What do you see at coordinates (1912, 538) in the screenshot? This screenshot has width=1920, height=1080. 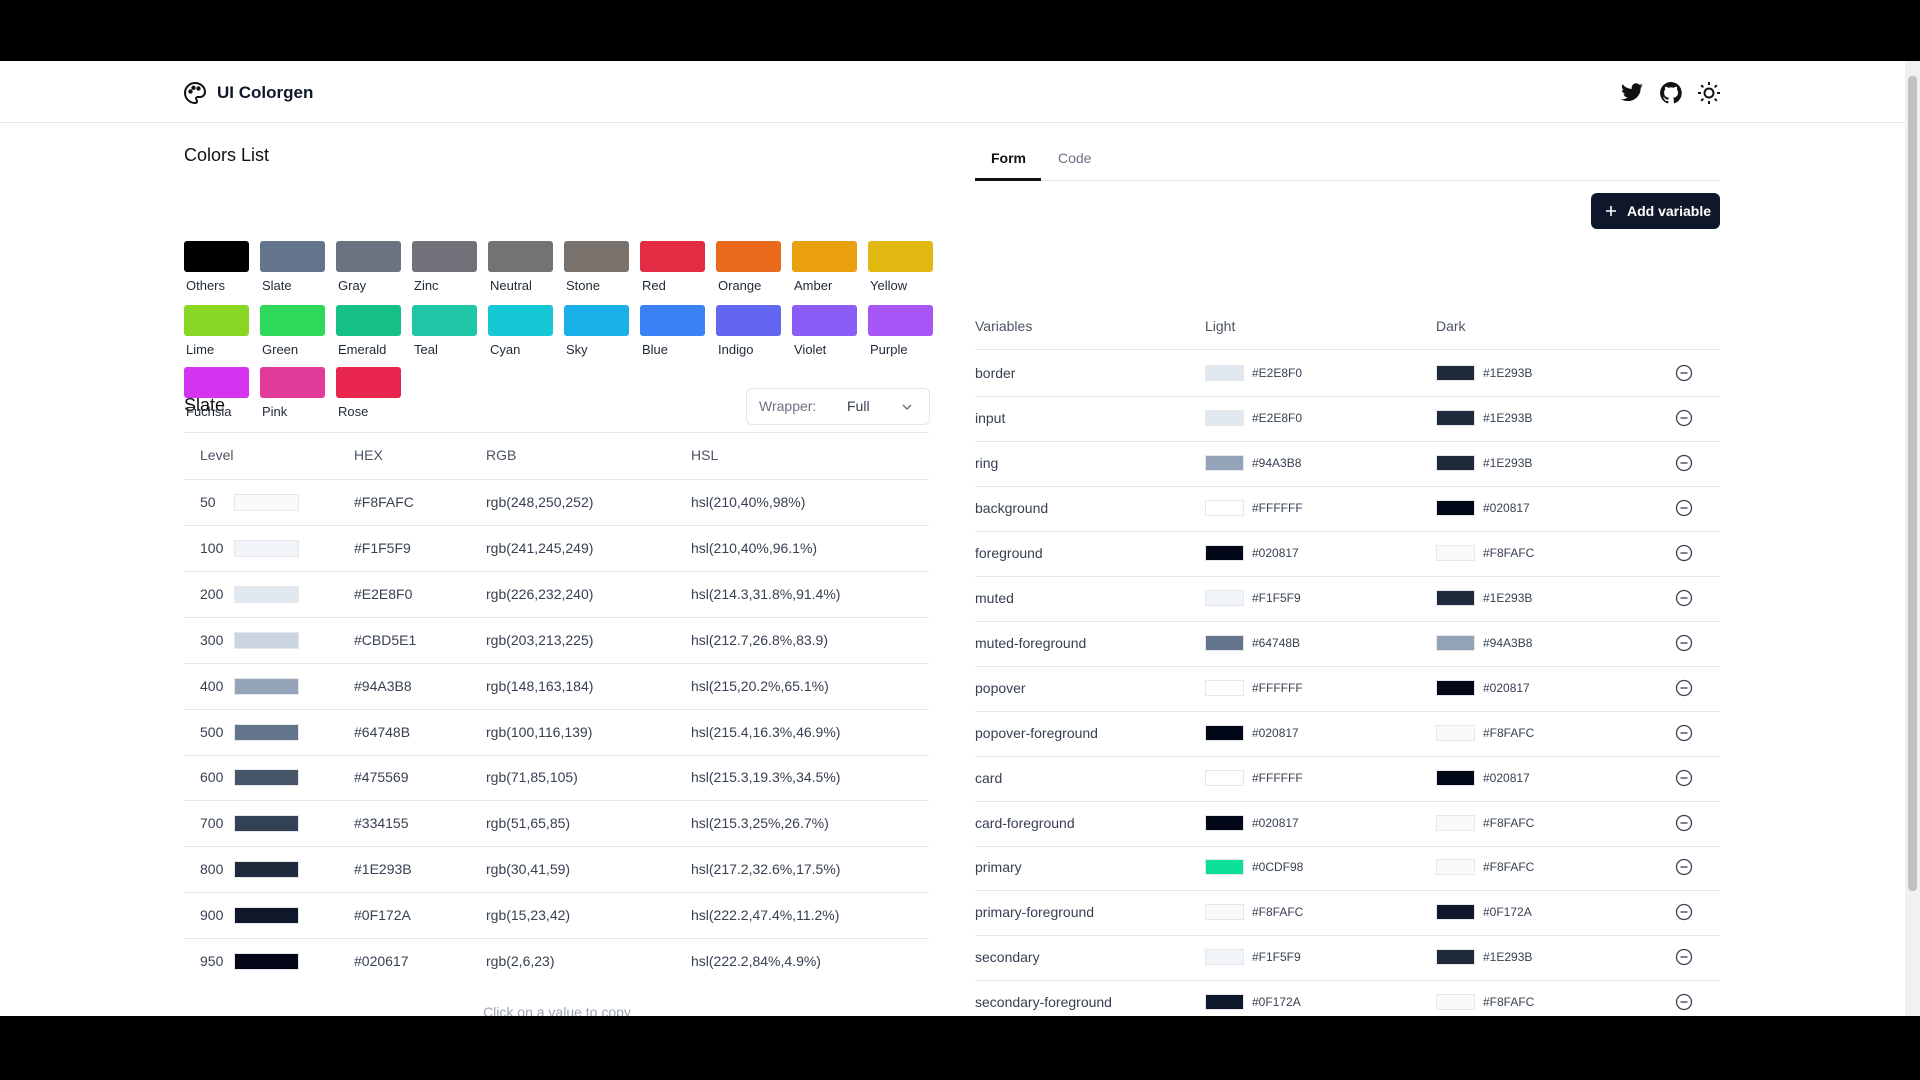 I see `scrollbar` at bounding box center [1912, 538].